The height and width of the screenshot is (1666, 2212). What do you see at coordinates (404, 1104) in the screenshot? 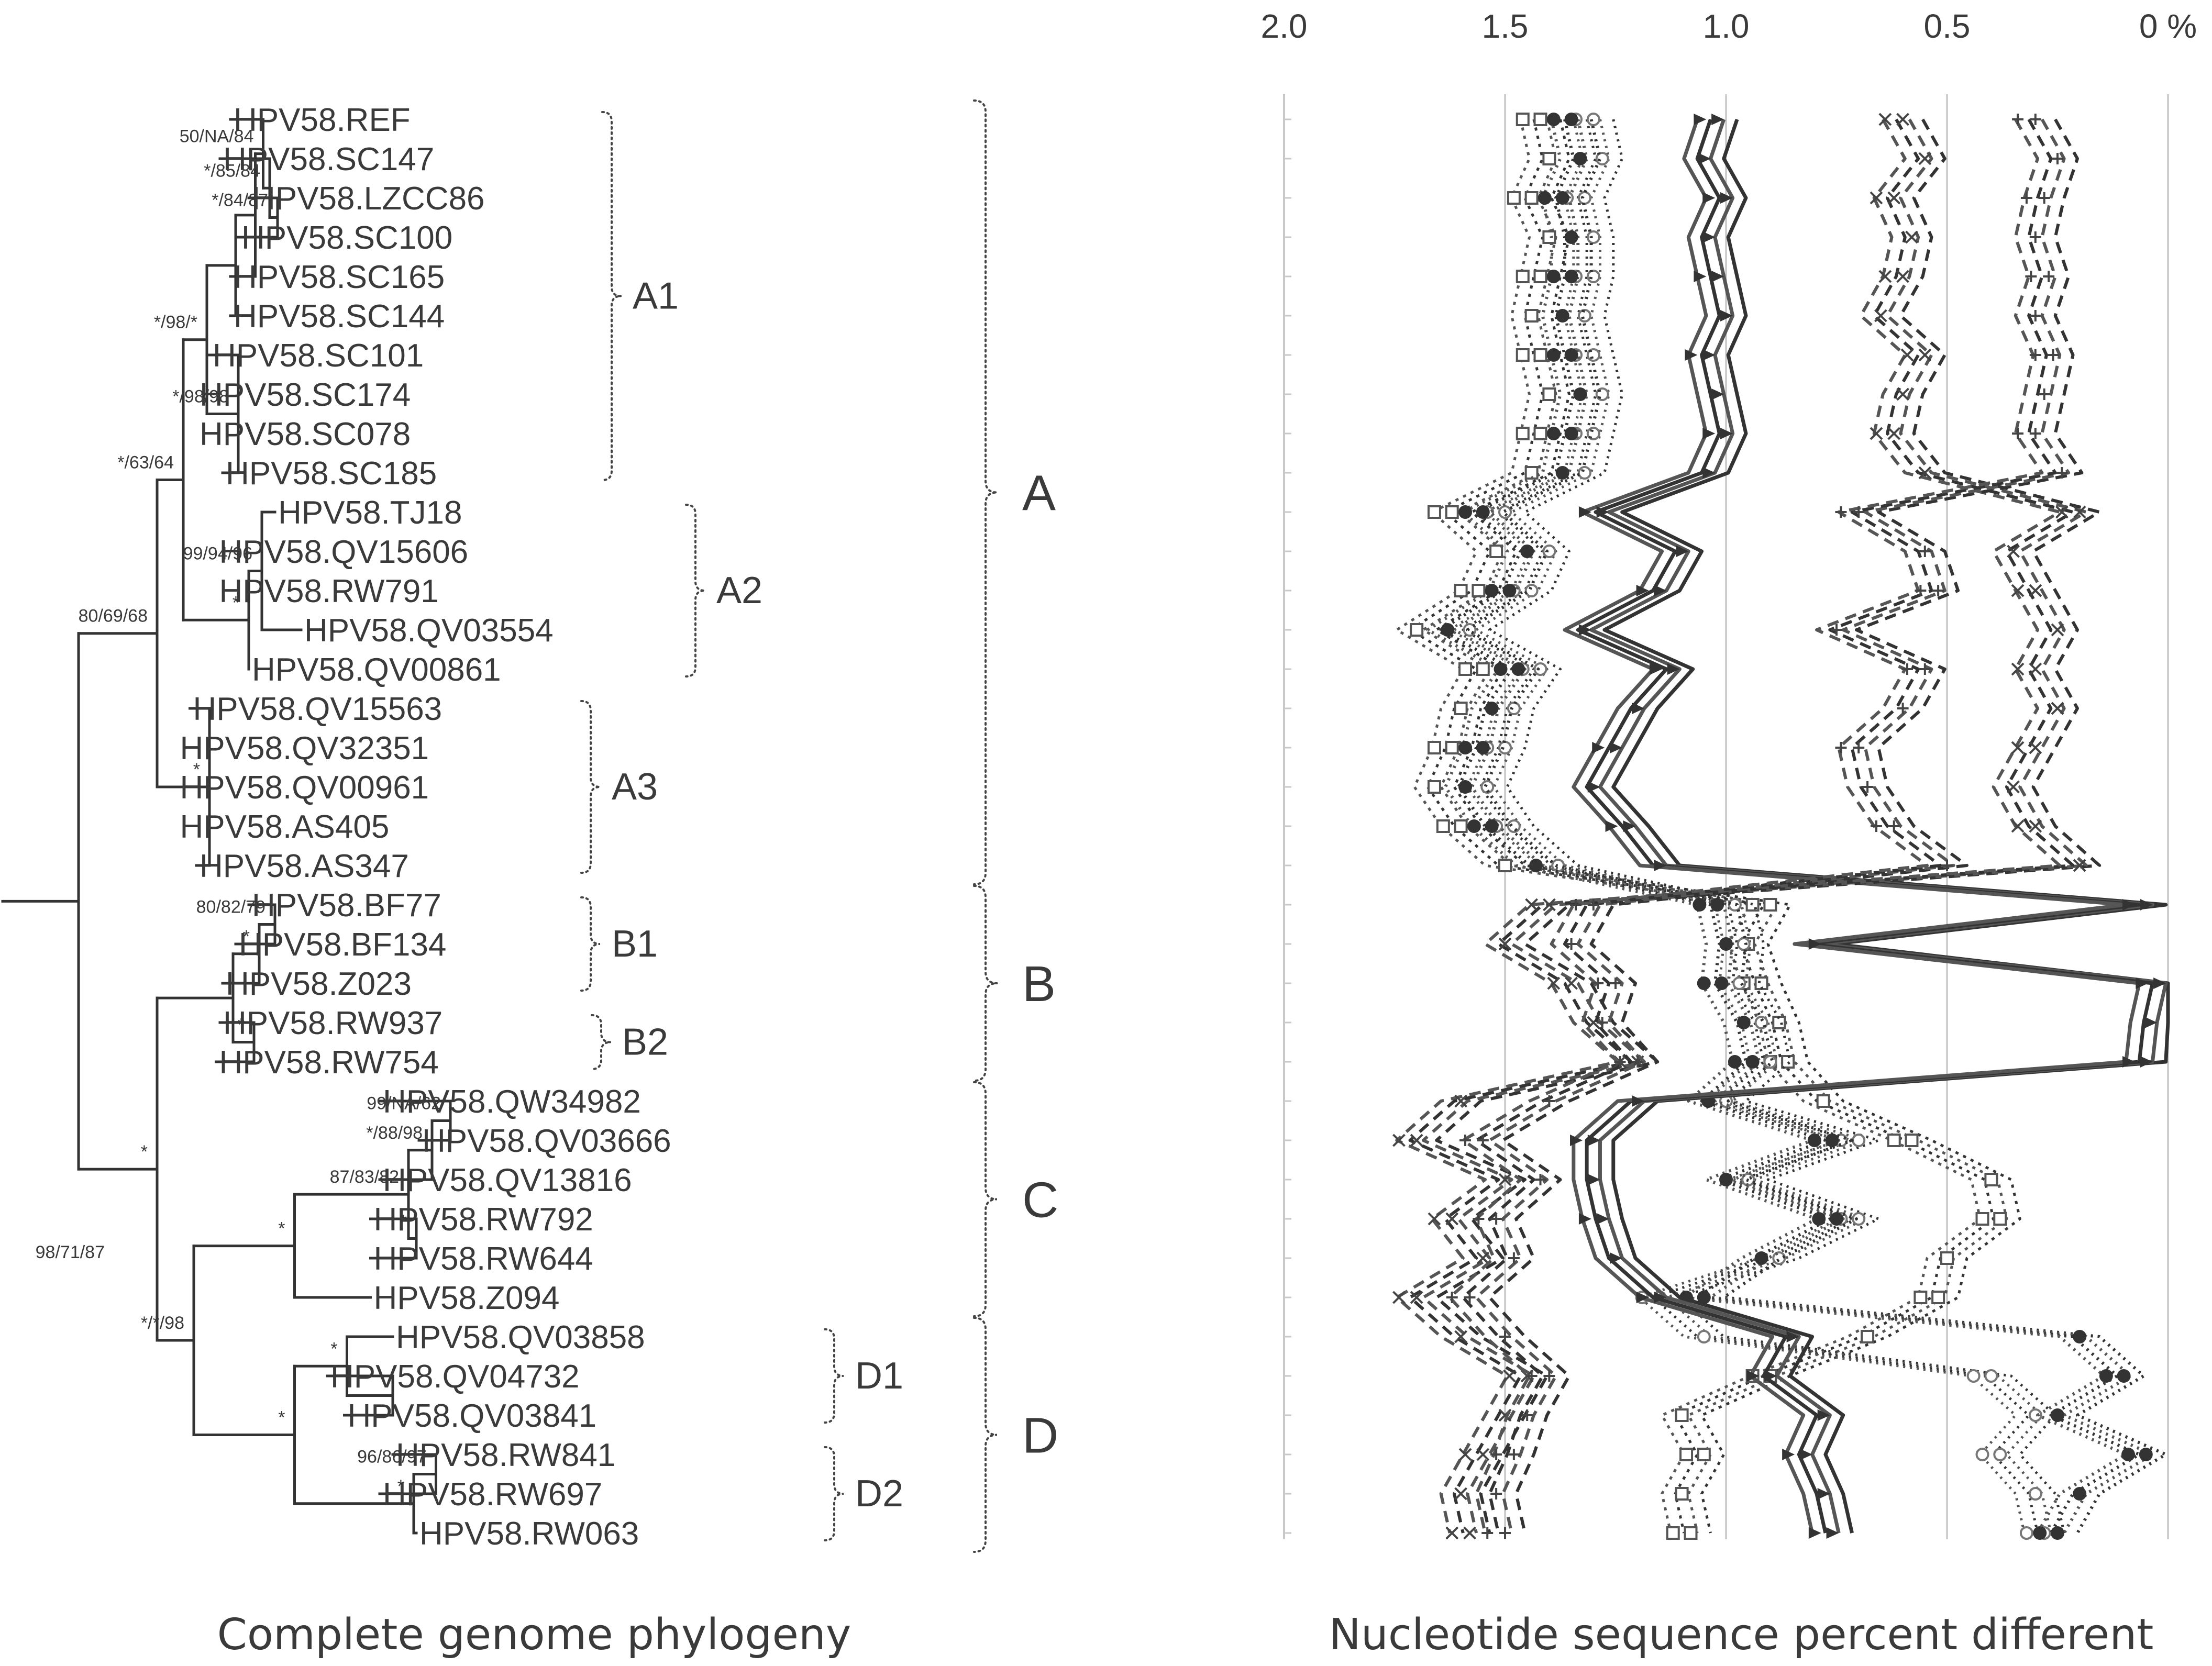
I see `bootstrap-label: 99/NA/62` at bounding box center [404, 1104].